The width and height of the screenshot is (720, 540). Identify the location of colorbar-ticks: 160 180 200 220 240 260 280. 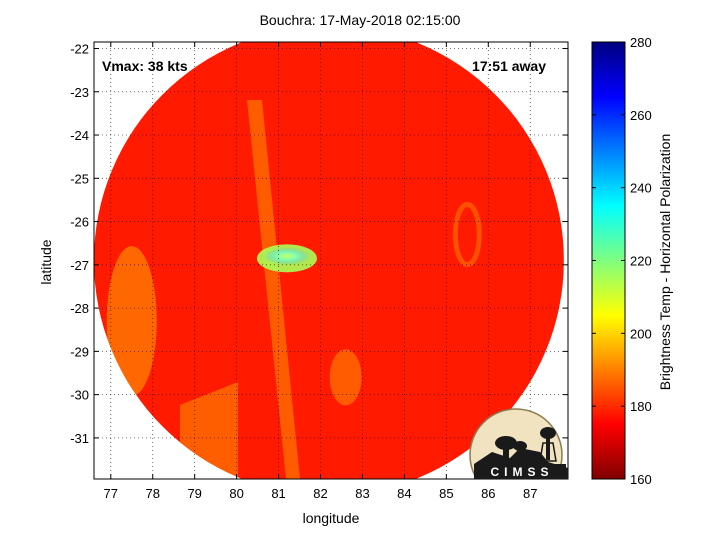
(622, 261).